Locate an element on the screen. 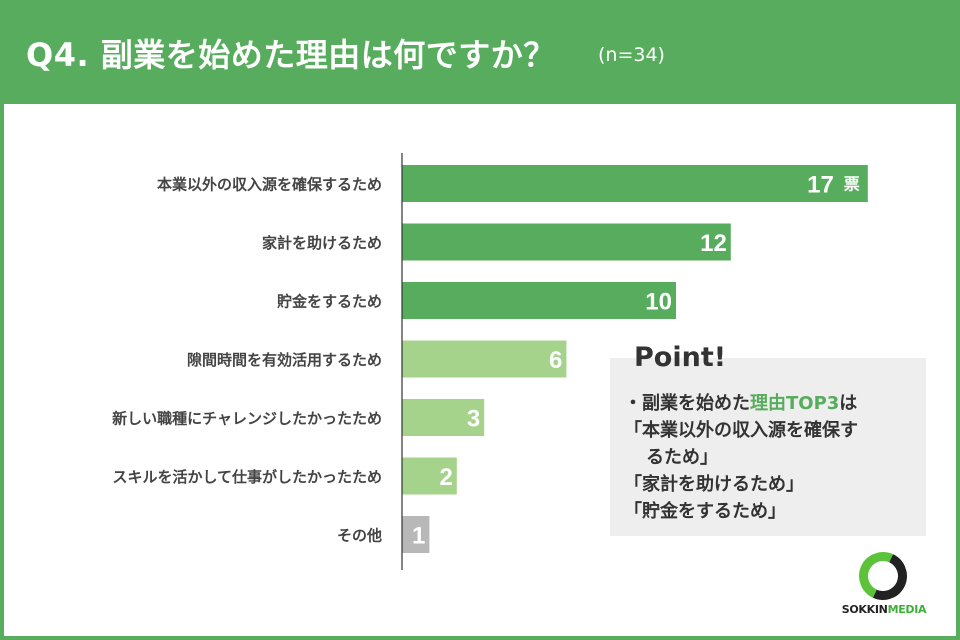 The height and width of the screenshot is (640, 960). logo-ring-icon is located at coordinates (883, 576).